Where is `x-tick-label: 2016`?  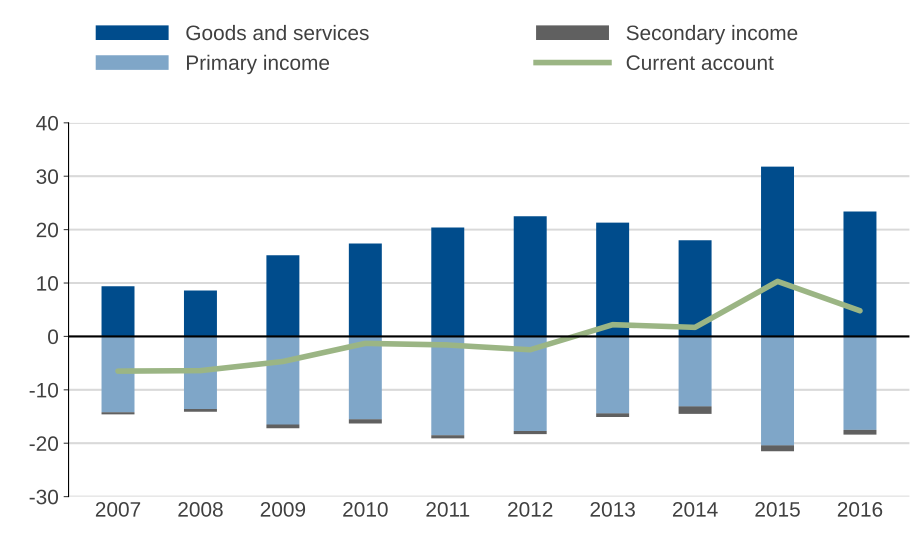 x-tick-label: 2016 is located at coordinates (860, 509).